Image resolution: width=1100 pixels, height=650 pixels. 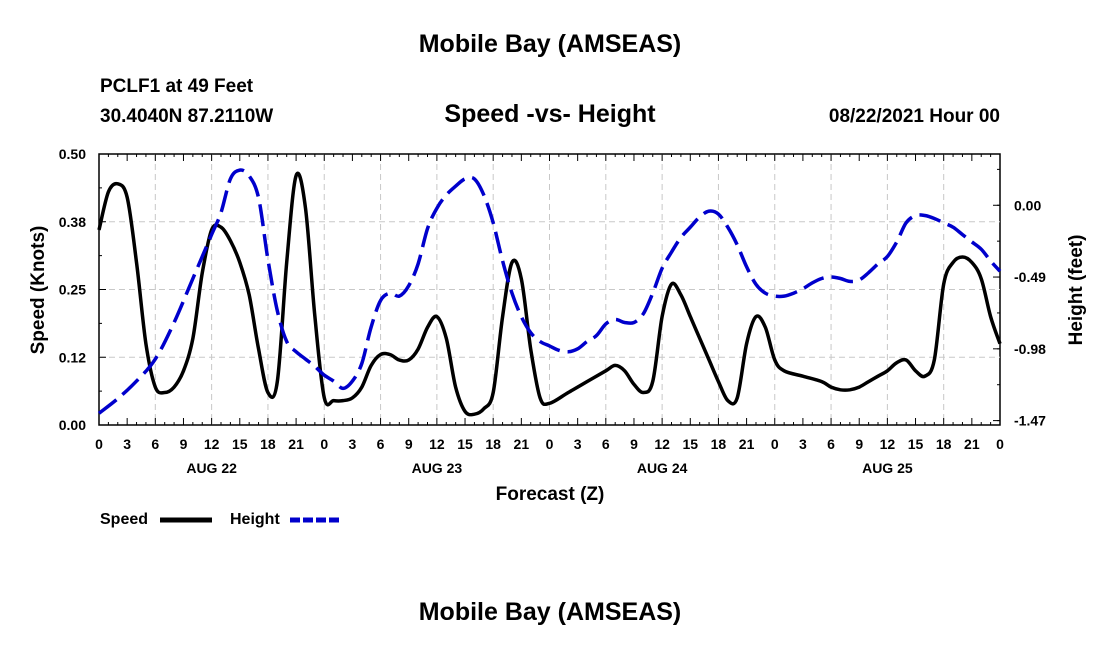 I want to click on footer-title: Mobile Bay (AMSEAS), so click(x=550, y=612).